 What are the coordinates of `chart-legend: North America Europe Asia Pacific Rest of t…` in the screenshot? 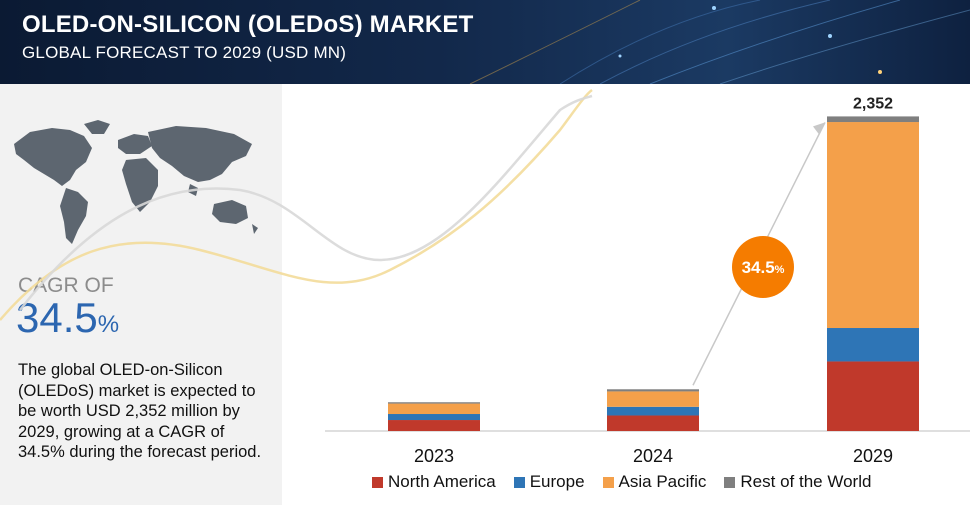 It's located at (621, 482).